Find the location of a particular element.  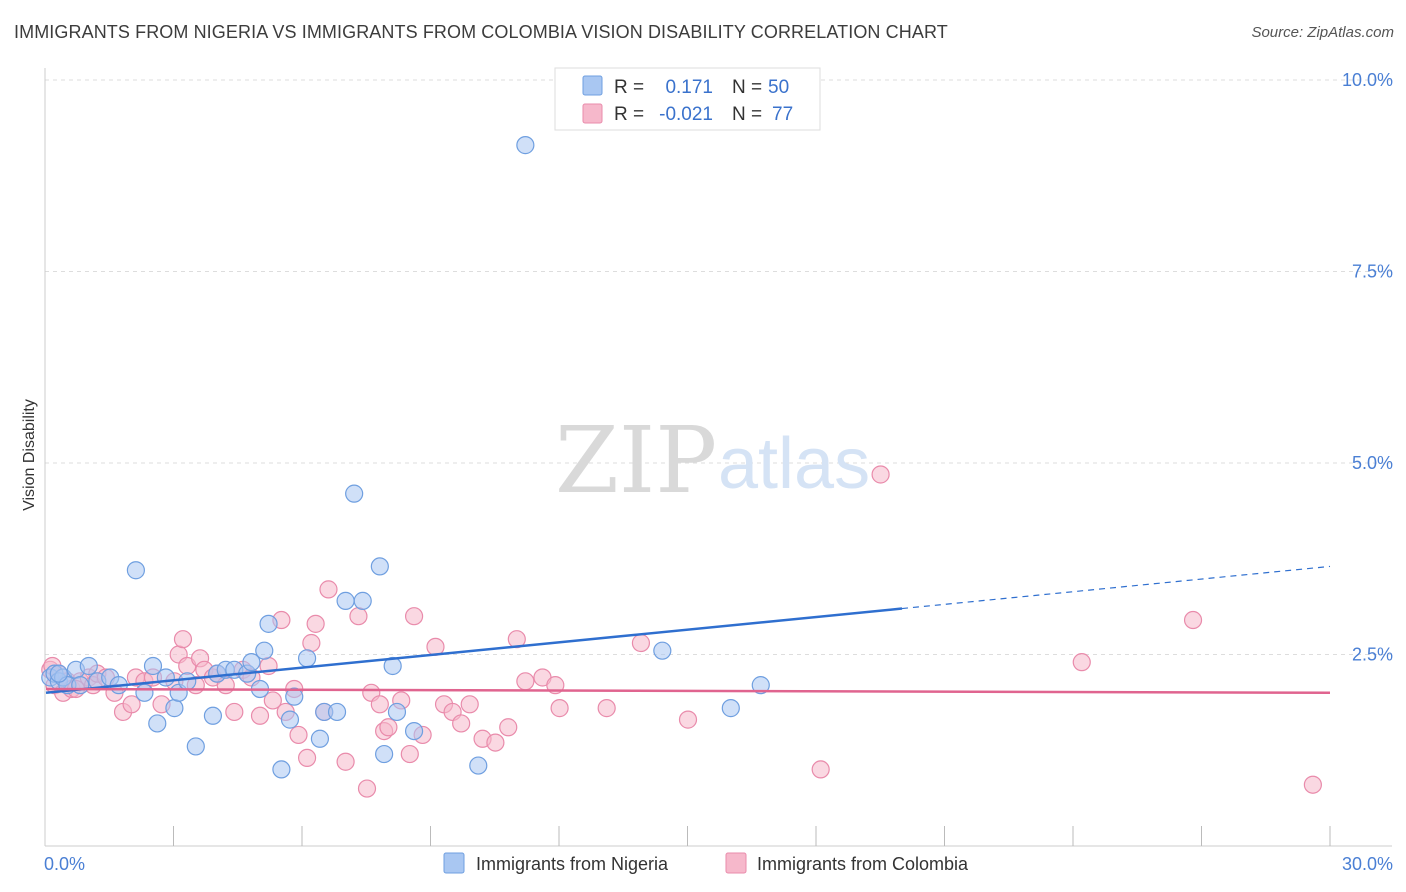

watermark: ZIP atlas is located at coordinates (712, 460).